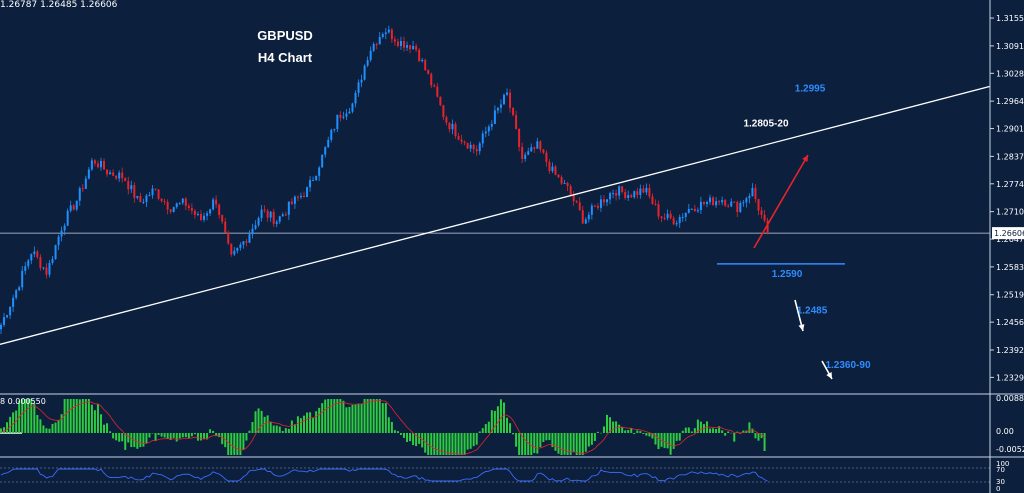 This screenshot has width=1024, height=493. What do you see at coordinates (383, 427) in the screenshot?
I see `macd-panel` at bounding box center [383, 427].